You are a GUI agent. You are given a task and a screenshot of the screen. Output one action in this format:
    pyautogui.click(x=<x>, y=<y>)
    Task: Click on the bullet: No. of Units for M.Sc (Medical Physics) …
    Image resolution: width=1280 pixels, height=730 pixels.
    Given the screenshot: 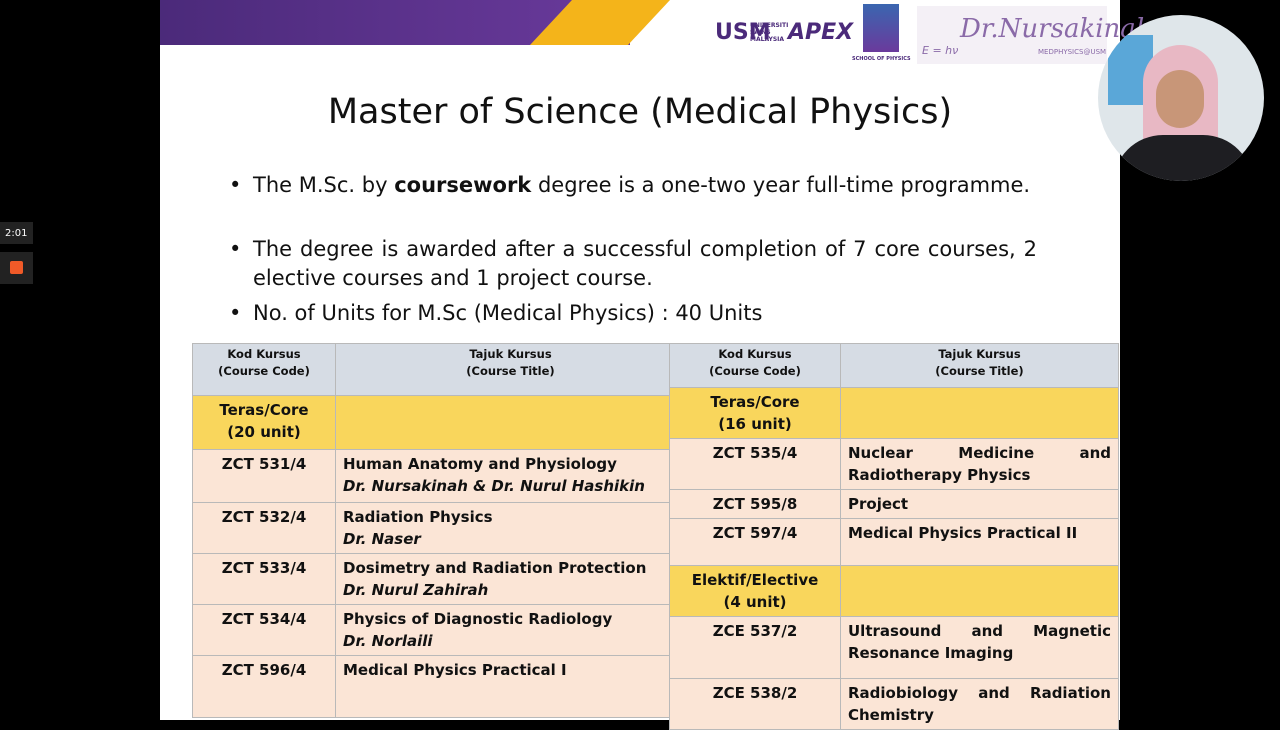 What is the action you would take?
    pyautogui.click(x=633, y=313)
    